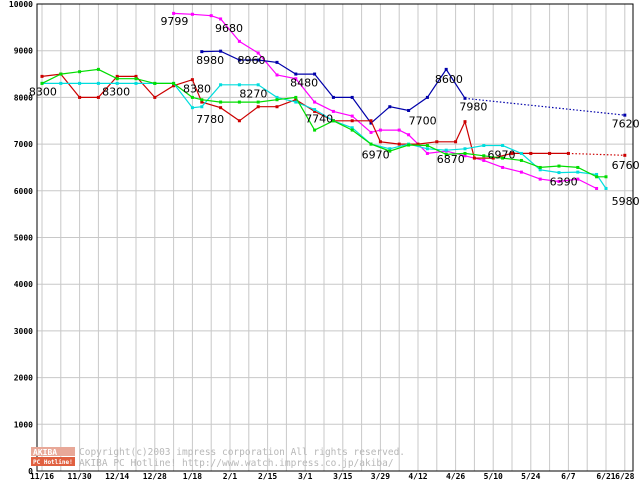 This screenshot has width=640, height=480. Describe the element at coordinates (23, 424) in the screenshot. I see `y-tick-label: 1000` at that location.